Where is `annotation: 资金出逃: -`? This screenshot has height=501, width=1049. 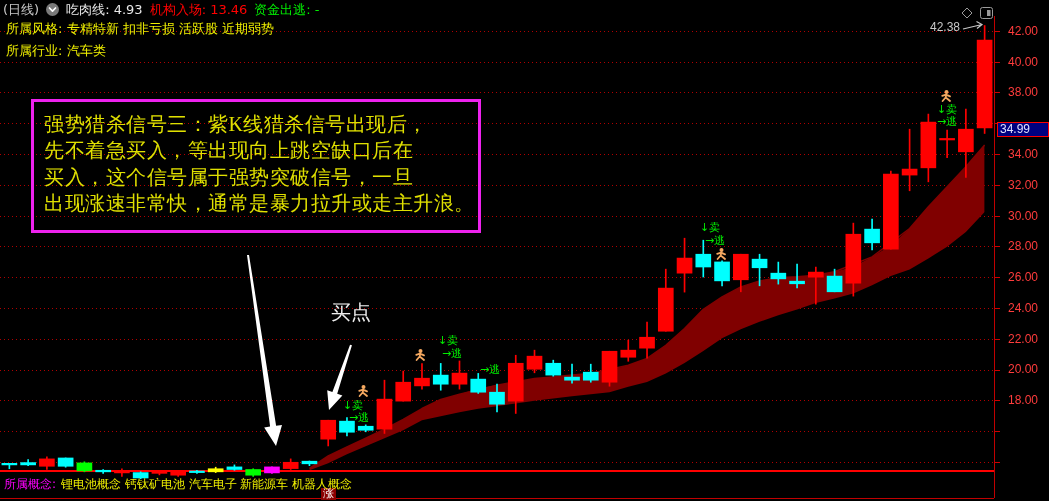 annotation: 资金出逃: - is located at coordinates (287, 9).